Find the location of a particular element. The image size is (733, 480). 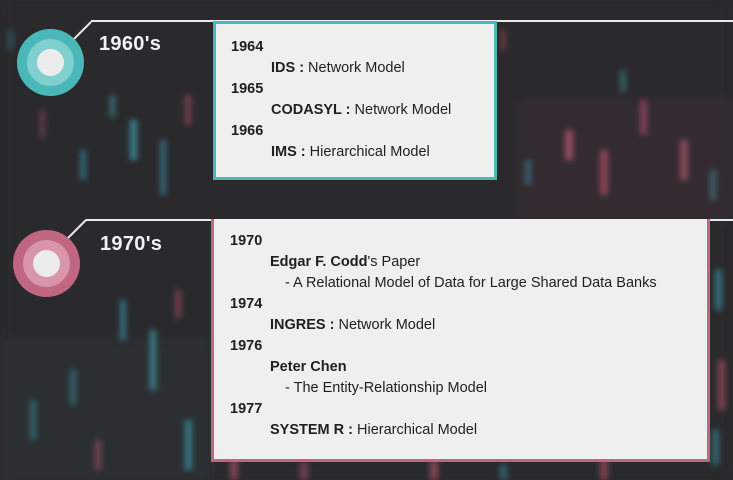

event-item: SYSTEM R : Hierarchical Model is located at coordinates (374, 430).